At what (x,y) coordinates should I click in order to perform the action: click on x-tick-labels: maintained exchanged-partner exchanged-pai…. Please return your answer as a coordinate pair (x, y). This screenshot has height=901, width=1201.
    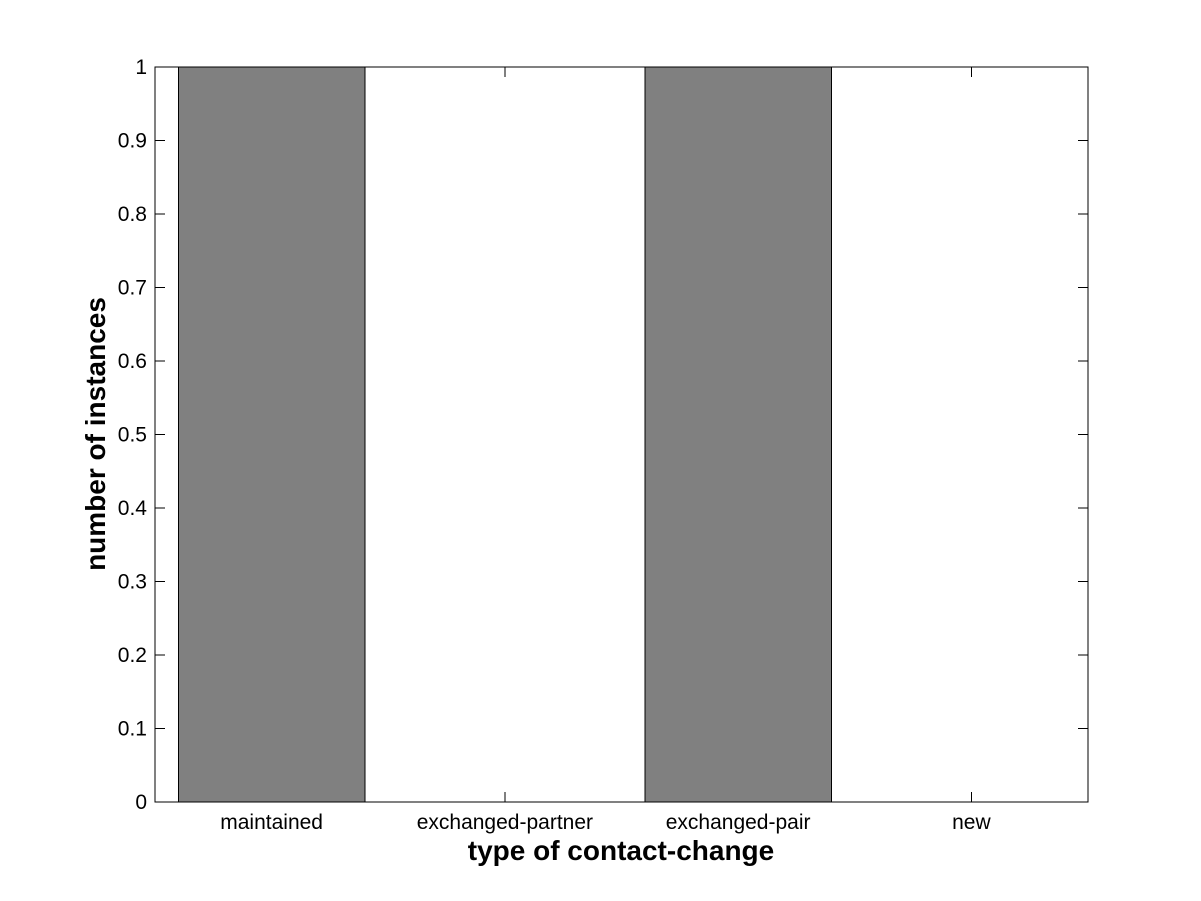
    Looking at the image, I should click on (605, 822).